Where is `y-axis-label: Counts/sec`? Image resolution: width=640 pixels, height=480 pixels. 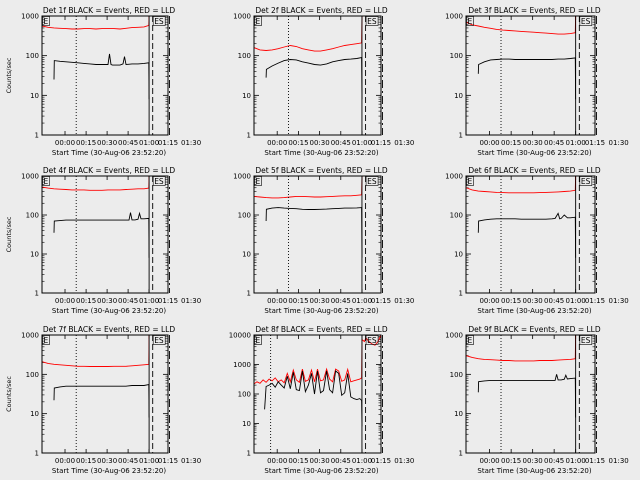
y-axis-label: Counts/sec is located at coordinates (9, 394).